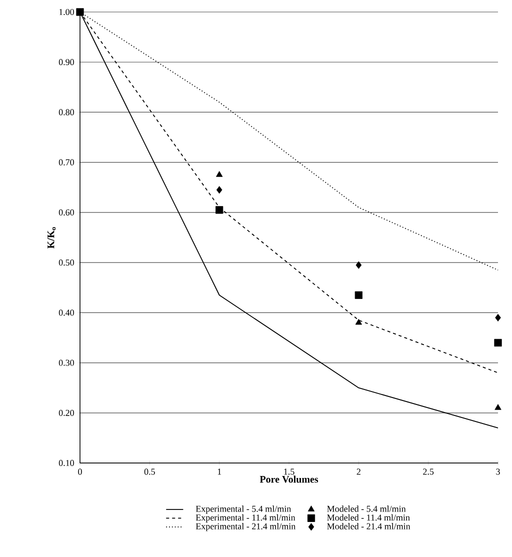  Describe the element at coordinates (149, 471) in the screenshot. I see `x-tick-label: 0.5` at that location.